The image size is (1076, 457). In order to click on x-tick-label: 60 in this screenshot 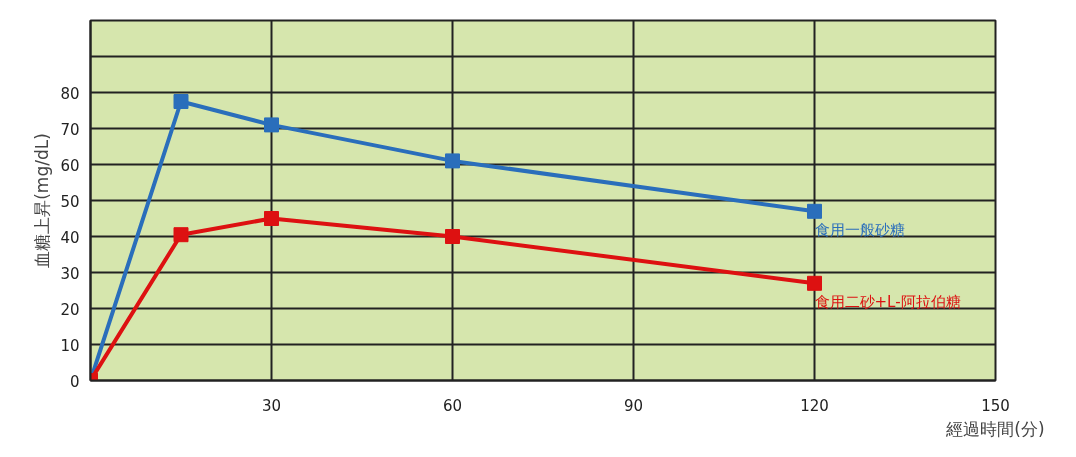, I will do `click(452, 405)`.